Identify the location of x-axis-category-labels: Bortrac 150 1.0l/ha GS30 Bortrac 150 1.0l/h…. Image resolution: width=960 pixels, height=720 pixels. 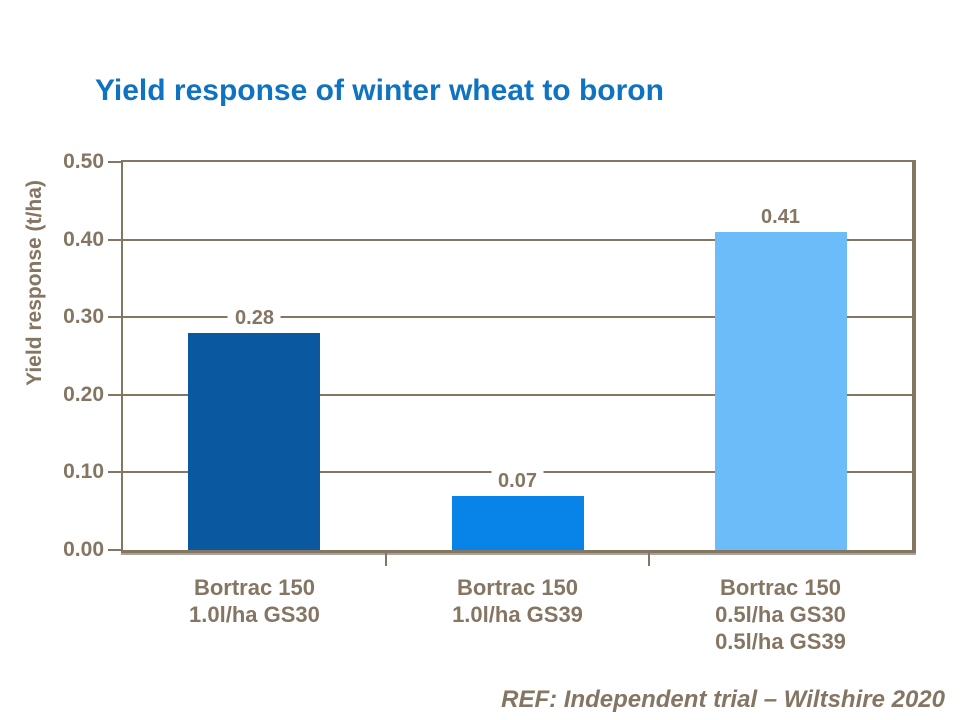
(517, 619).